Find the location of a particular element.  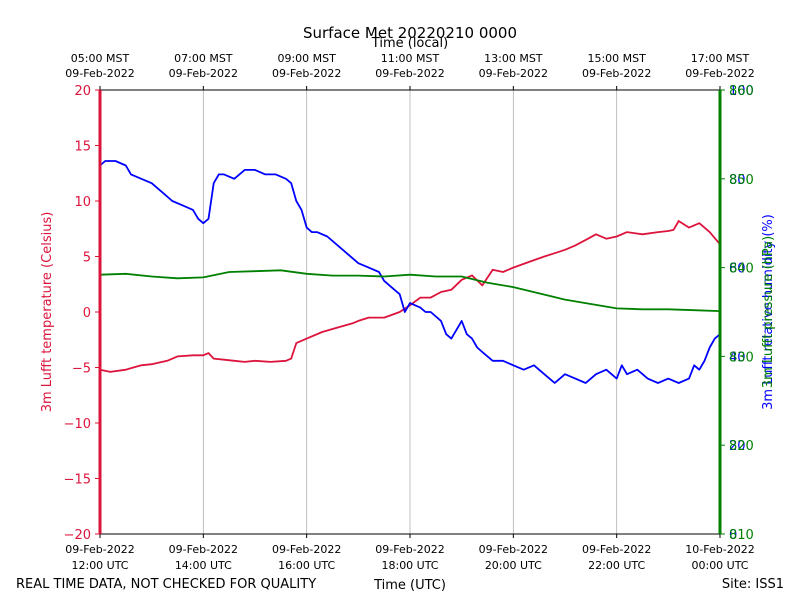

right-y-tick-label-pressure: 850 is located at coordinates (741, 180).